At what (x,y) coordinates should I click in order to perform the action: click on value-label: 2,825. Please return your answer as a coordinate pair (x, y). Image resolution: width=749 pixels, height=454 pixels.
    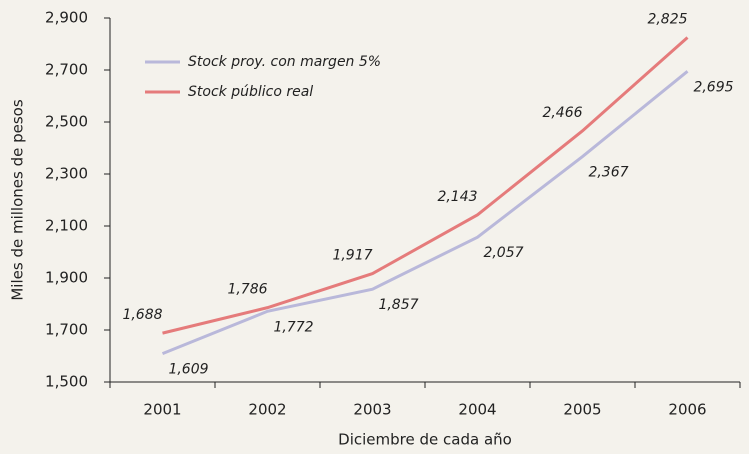
    Looking at the image, I should click on (667, 20).